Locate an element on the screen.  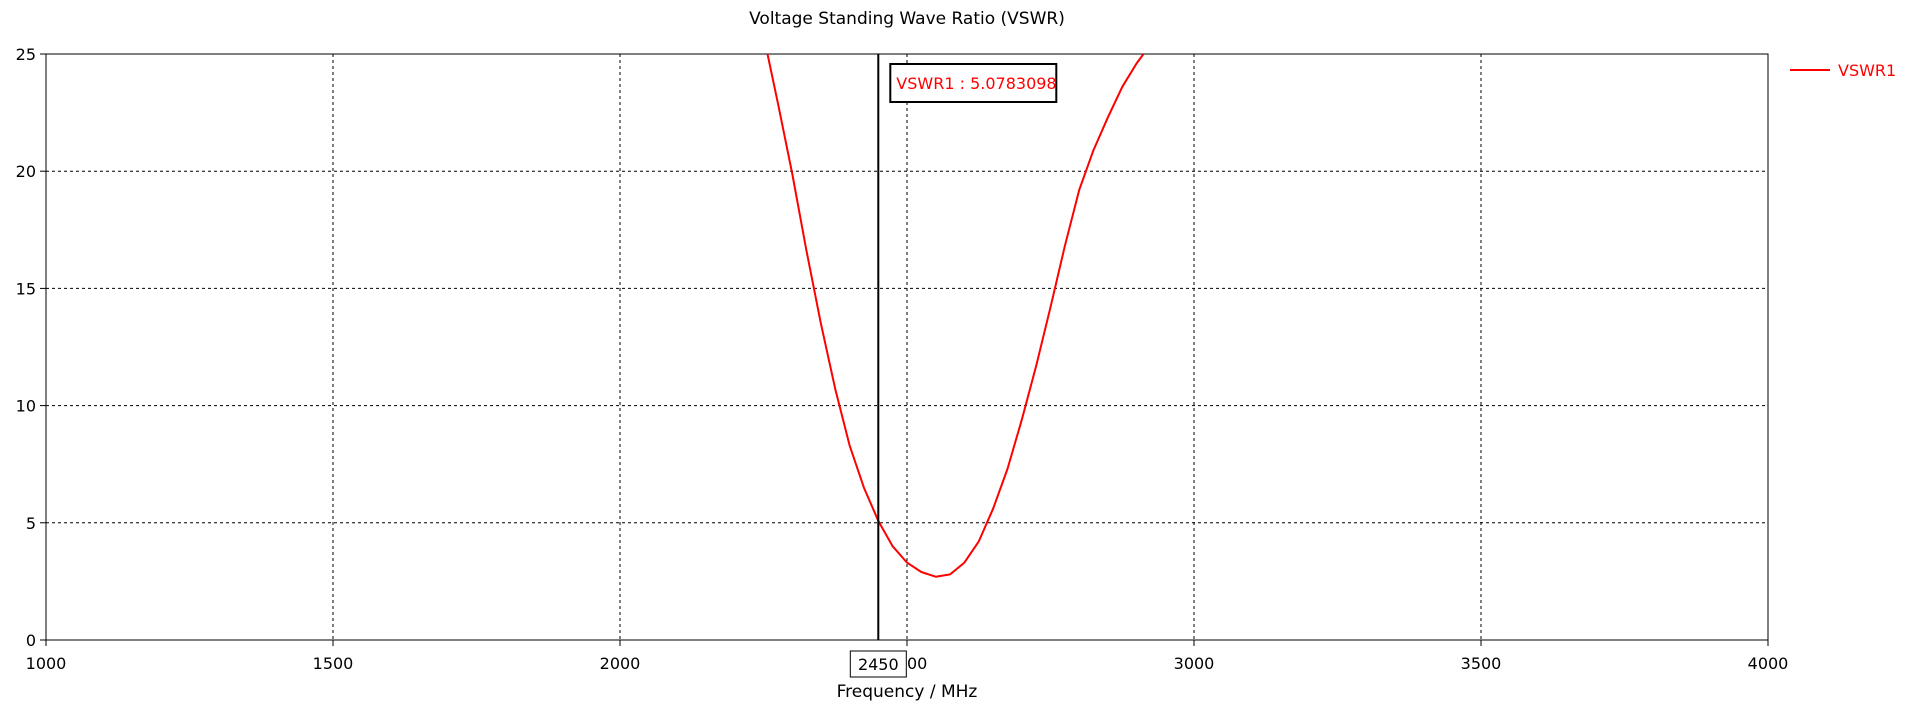
x-tick-label: 1500 is located at coordinates (333, 663).